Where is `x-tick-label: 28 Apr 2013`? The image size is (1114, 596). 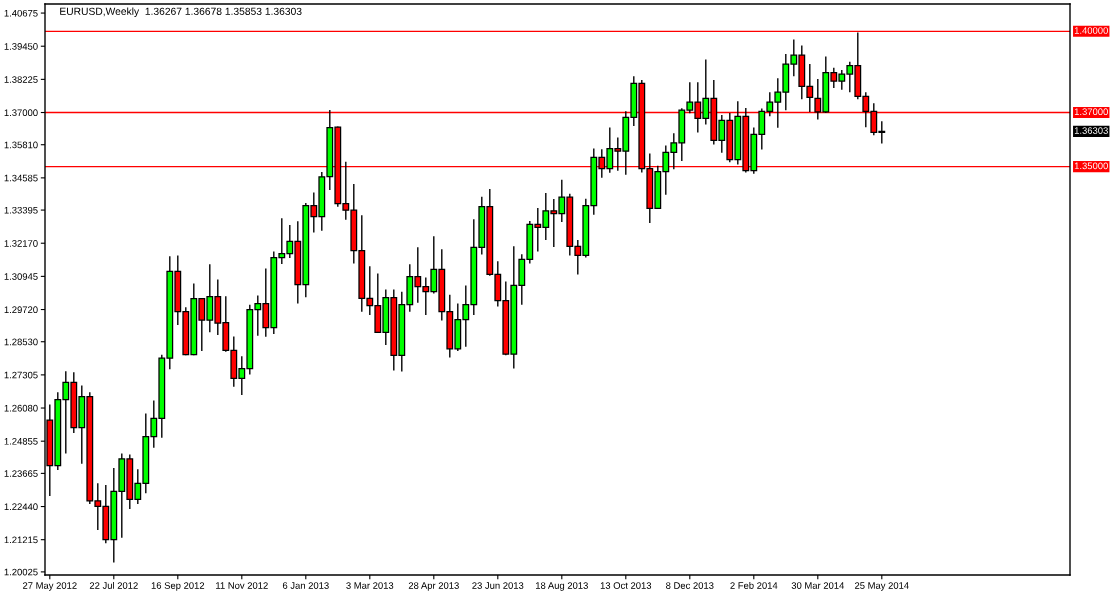 x-tick-label: 28 Apr 2013 is located at coordinates (433, 586).